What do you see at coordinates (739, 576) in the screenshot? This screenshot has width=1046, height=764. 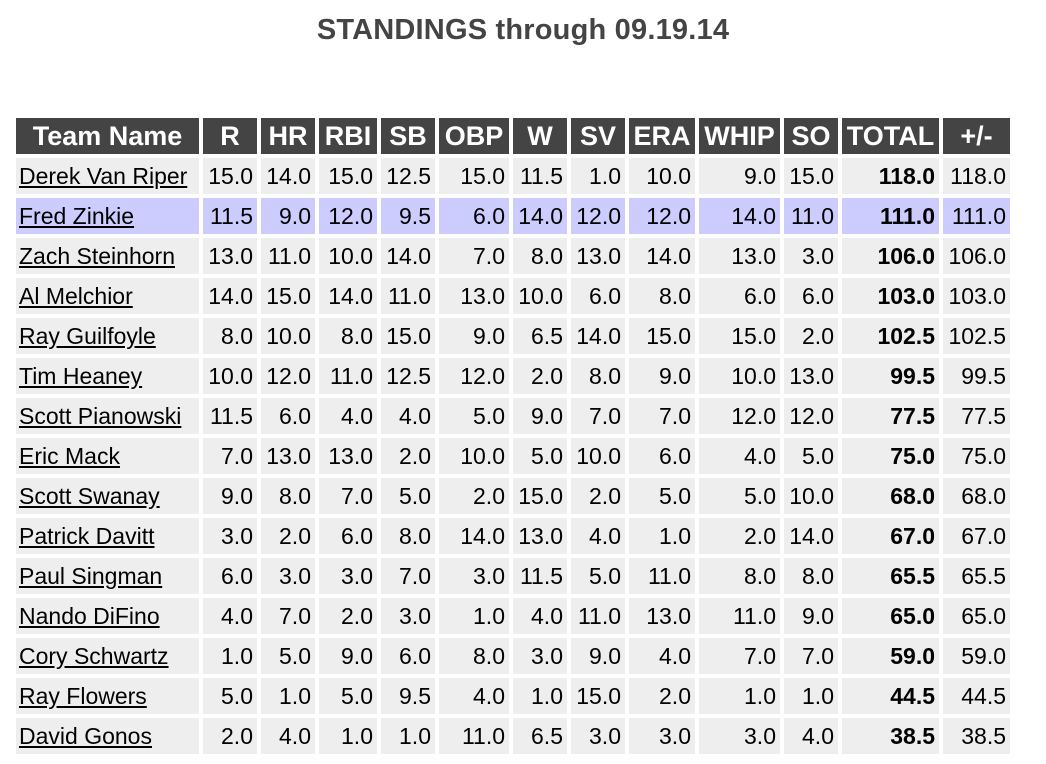 I see `cell-whip: 8.0` at bounding box center [739, 576].